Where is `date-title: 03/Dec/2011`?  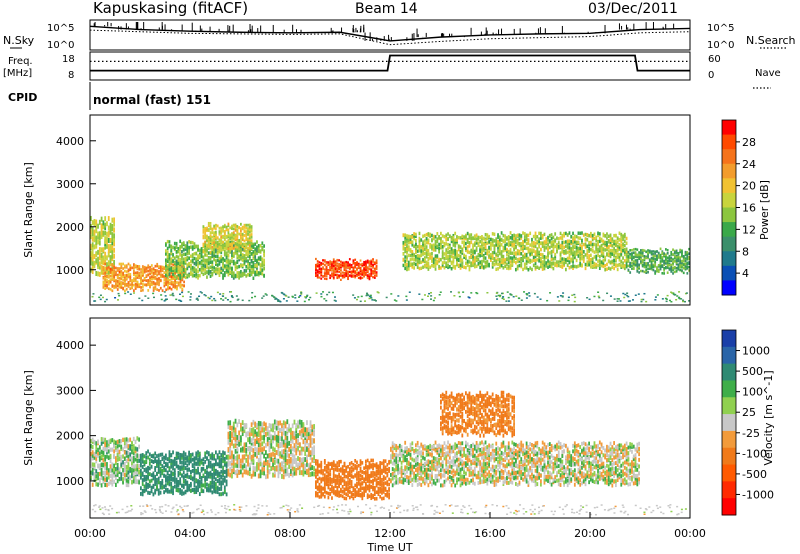
date-title: 03/Dec/2011 is located at coordinates (633, 9).